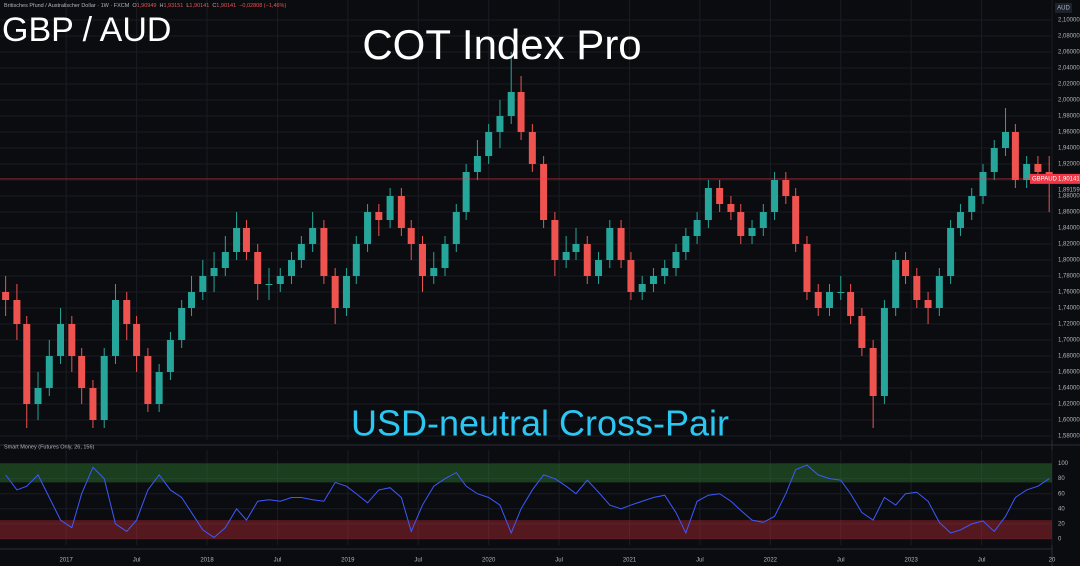 This screenshot has width=1080, height=566. What do you see at coordinates (630, 561) in the screenshot?
I see `x-tick-label: 2021` at bounding box center [630, 561].